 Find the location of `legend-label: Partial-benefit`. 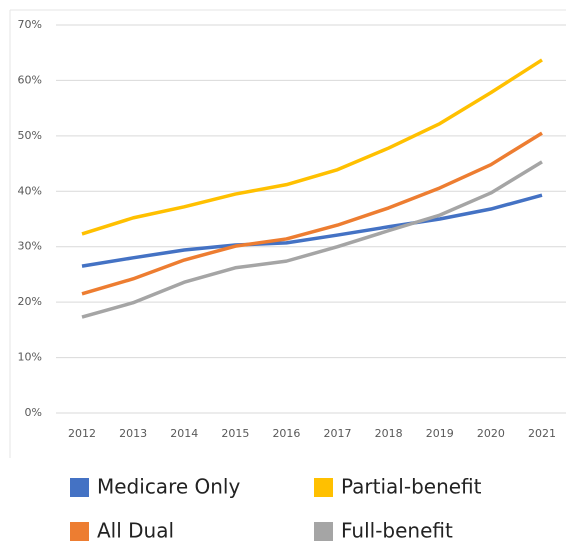

legend-label: Partial-benefit is located at coordinates (411, 487).